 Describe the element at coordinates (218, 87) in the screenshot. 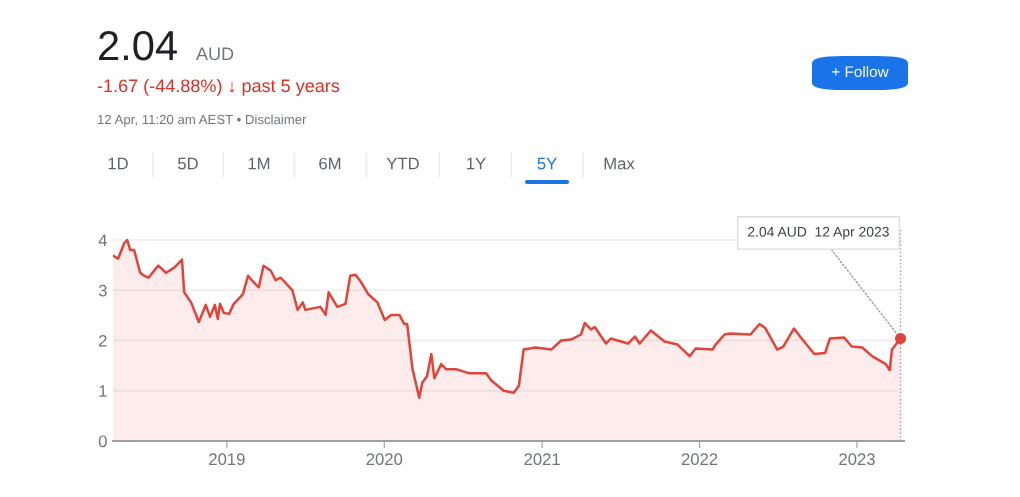

I see `text: -1.67 (-44.88%) ↓ past 5 years` at that location.